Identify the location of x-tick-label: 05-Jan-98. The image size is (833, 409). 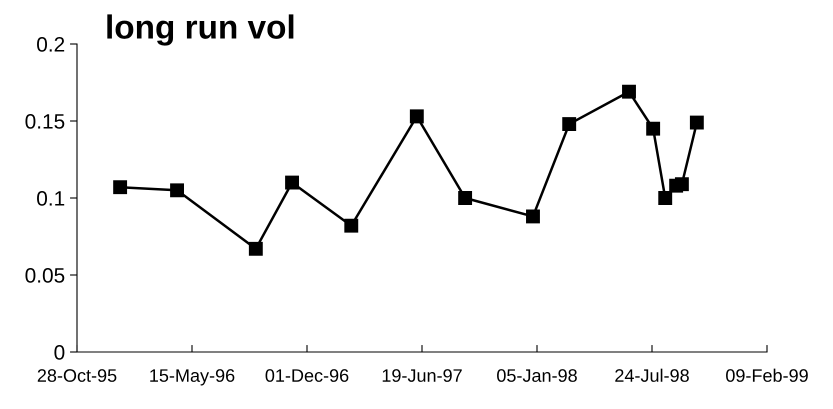
(537, 375).